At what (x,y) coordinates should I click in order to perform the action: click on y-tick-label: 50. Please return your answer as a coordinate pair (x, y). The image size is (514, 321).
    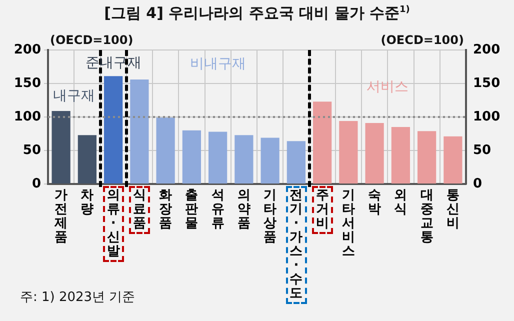
    Looking at the image, I should click on (31, 150).